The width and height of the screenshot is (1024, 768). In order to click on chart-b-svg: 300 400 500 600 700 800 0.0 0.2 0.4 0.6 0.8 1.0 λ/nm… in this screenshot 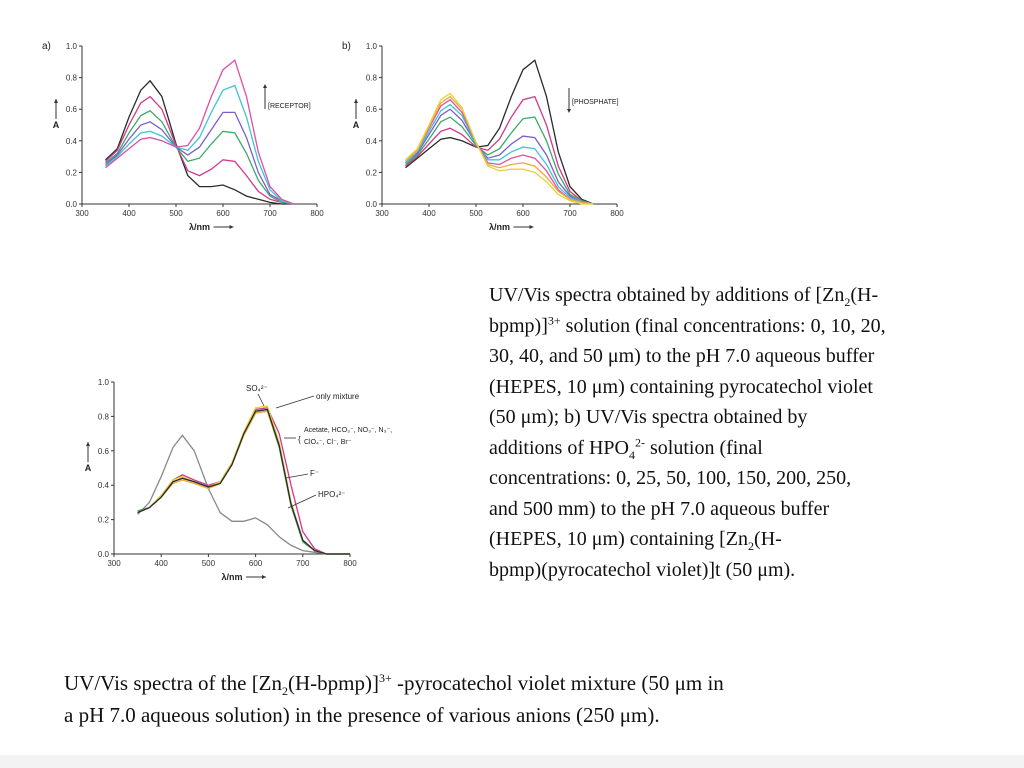, I will do `click(483, 136)`.